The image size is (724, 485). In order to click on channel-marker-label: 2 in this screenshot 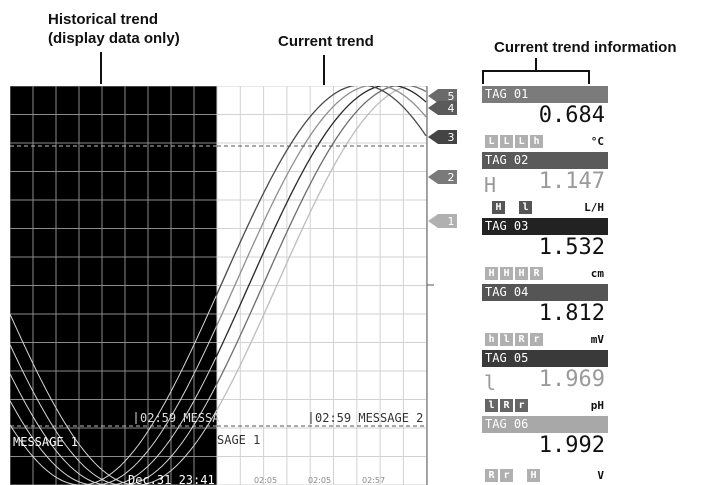, I will do `click(451, 177)`.